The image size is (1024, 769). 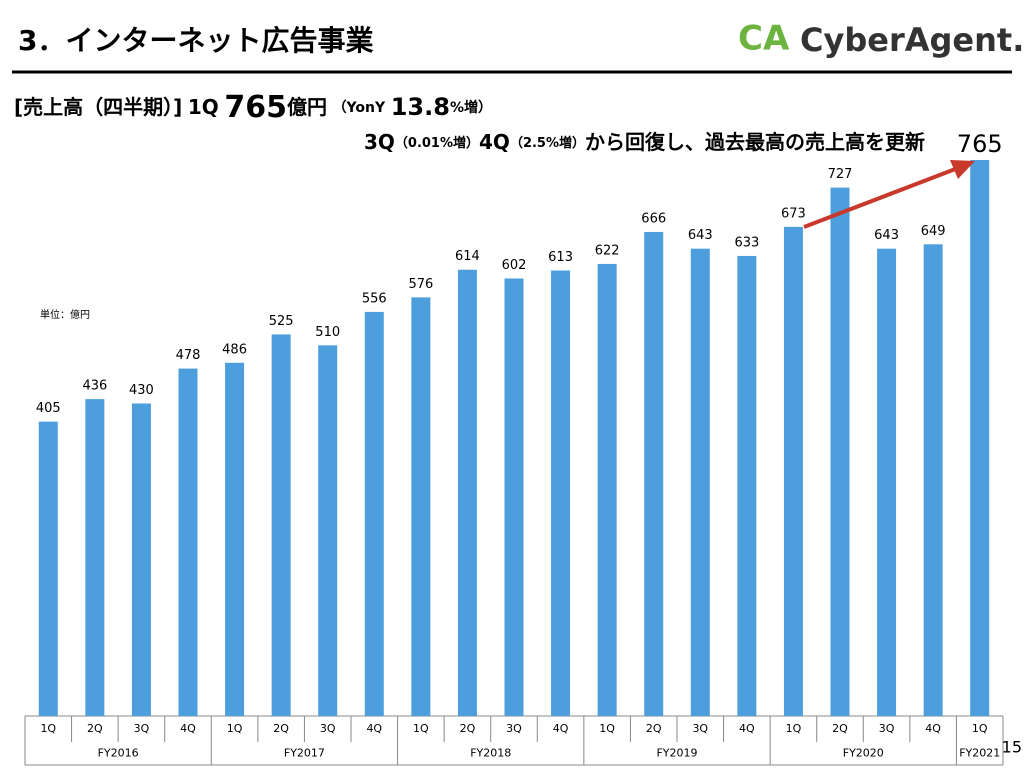 What do you see at coordinates (281, 321) in the screenshot?
I see `data-label: 525` at bounding box center [281, 321].